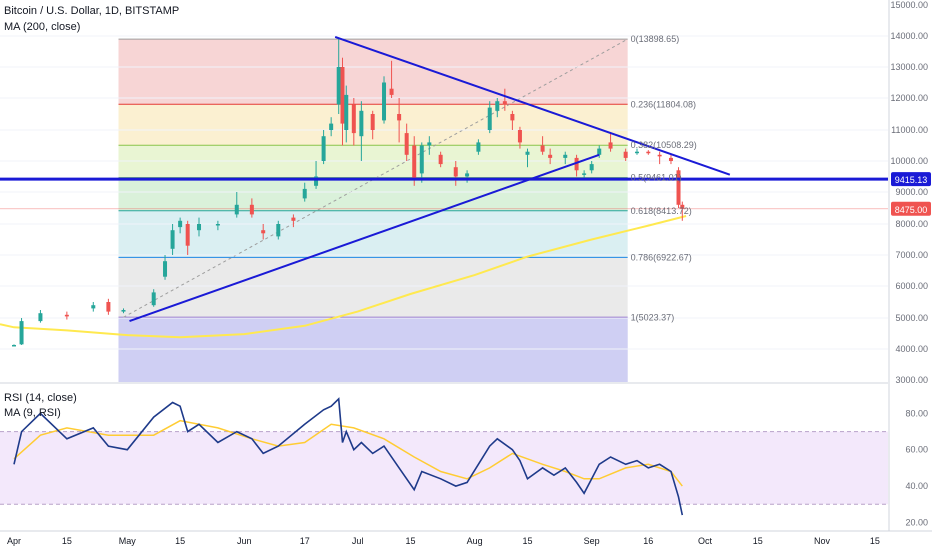 This screenshot has width=932, height=555. I want to click on rsi-tick-label: 40.00, so click(916, 486).